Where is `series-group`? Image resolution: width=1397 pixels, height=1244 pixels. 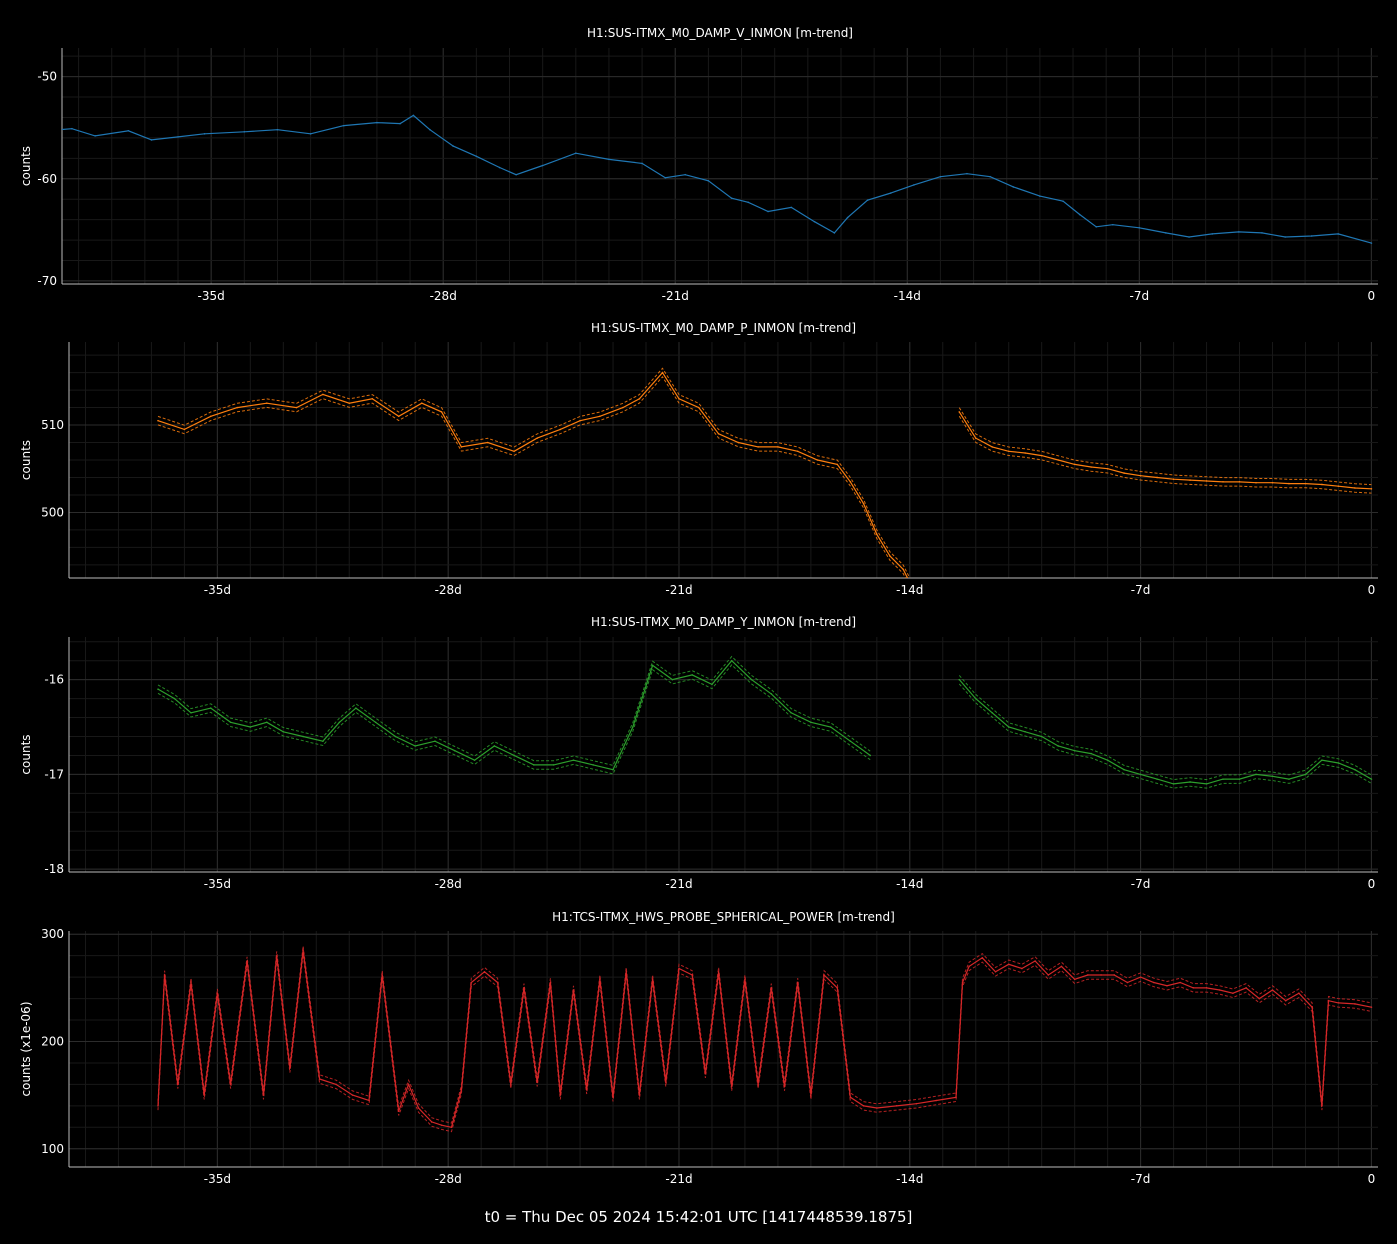 series-group is located at coordinates (717, 179).